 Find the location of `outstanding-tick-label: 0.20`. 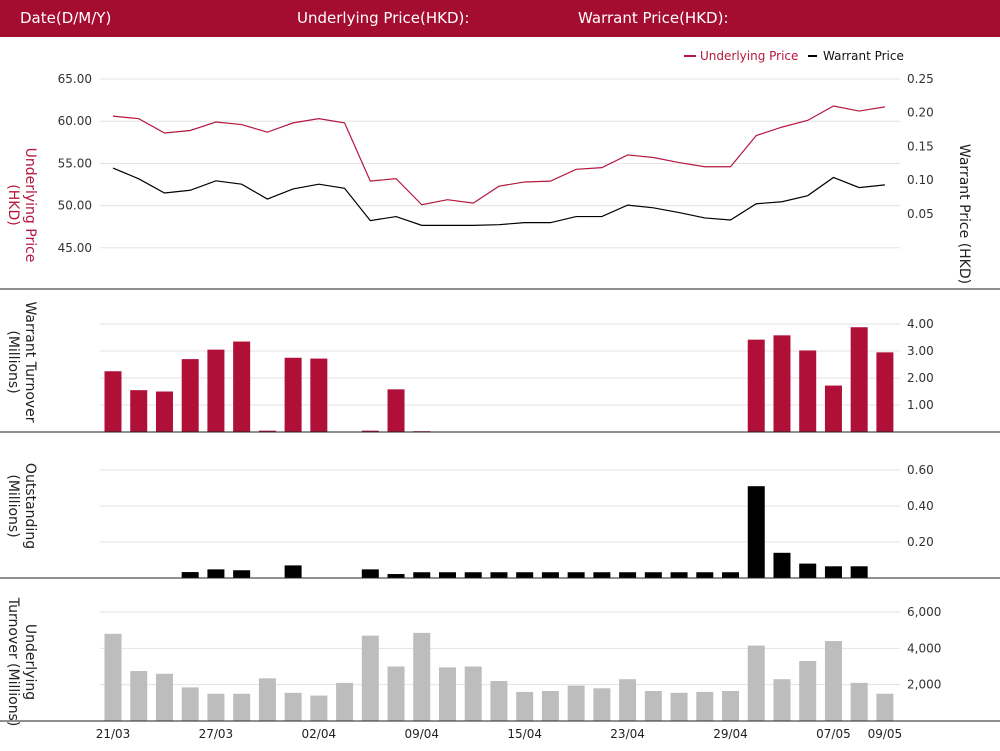

outstanding-tick-label: 0.20 is located at coordinates (920, 542).